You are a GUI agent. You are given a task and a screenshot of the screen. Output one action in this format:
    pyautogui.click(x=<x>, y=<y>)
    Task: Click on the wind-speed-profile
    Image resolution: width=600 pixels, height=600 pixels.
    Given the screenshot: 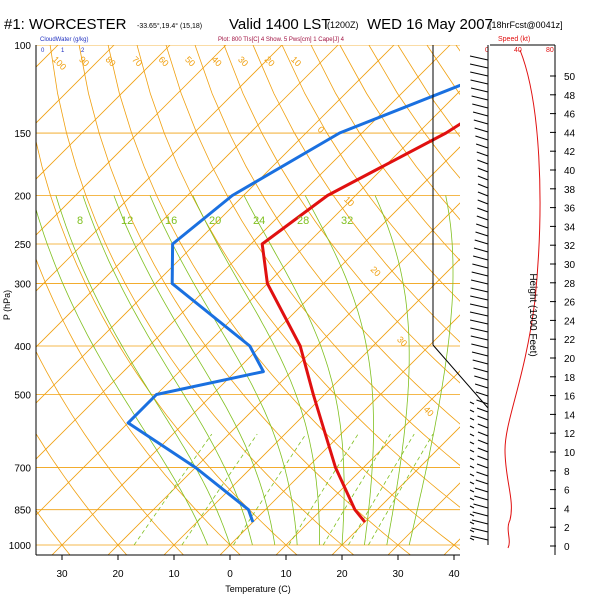 What is the action you would take?
    pyautogui.click(x=522, y=296)
    